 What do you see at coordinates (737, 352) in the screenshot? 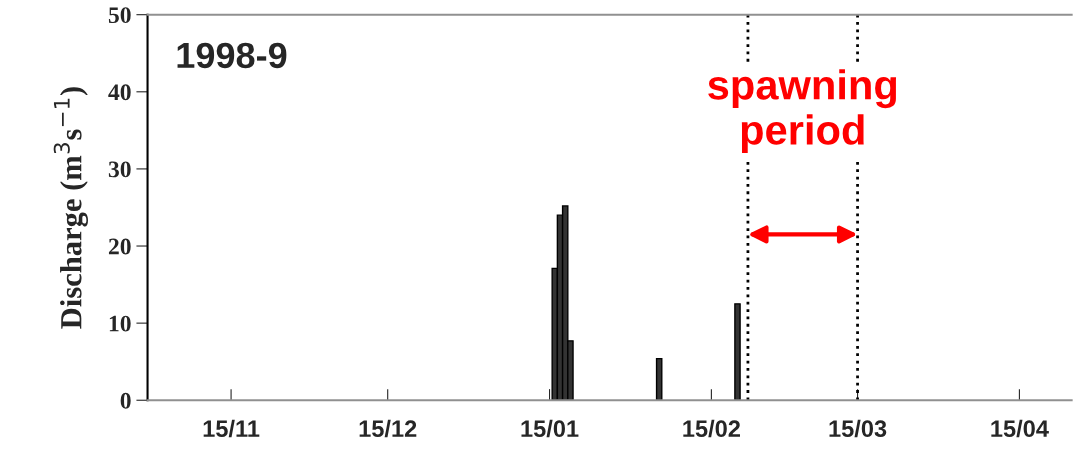
I see `bar` at bounding box center [737, 352].